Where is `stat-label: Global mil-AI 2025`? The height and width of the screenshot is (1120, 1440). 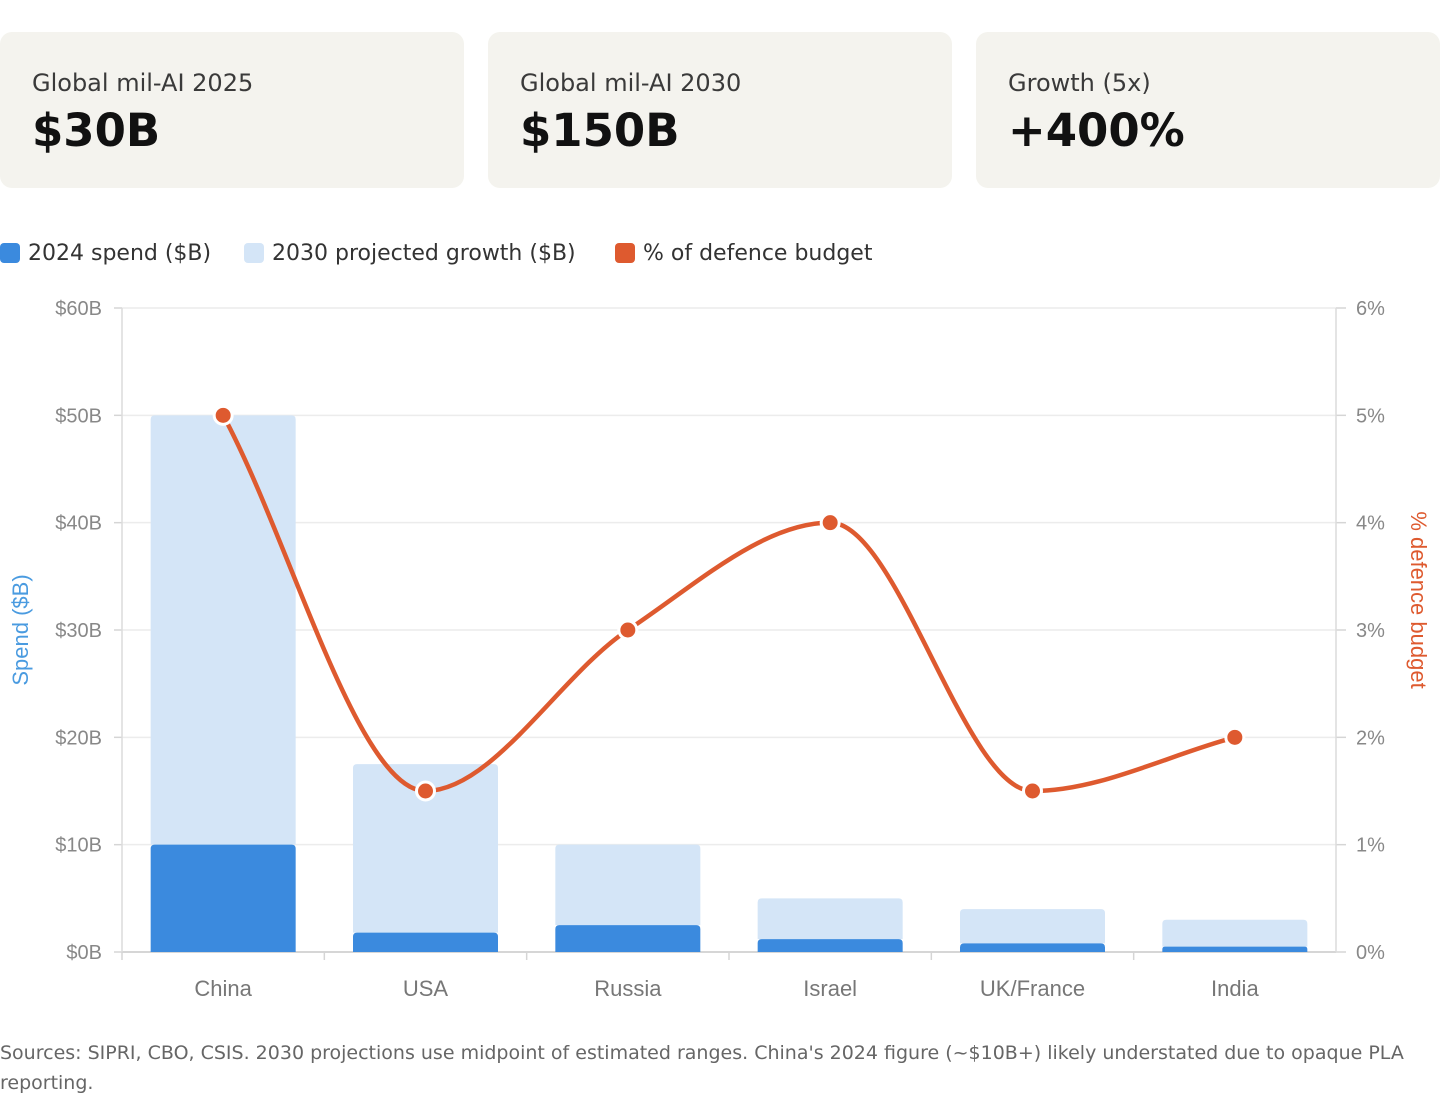
stat-label: Global mil-AI 2025 is located at coordinates (143, 83).